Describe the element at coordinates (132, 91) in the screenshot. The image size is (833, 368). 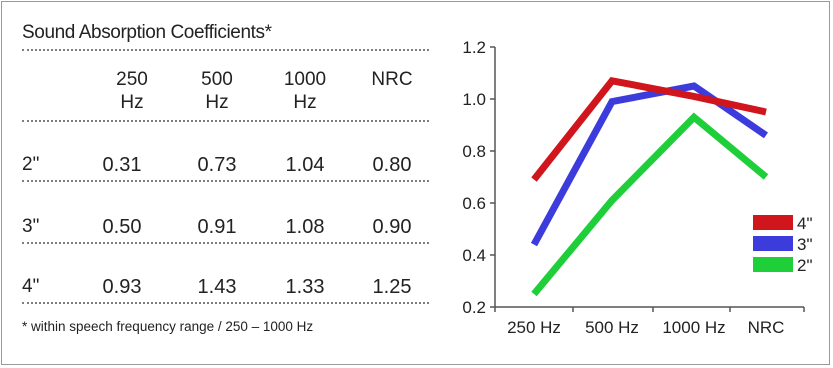
I see `column-header-250: 250 Hz` at that location.